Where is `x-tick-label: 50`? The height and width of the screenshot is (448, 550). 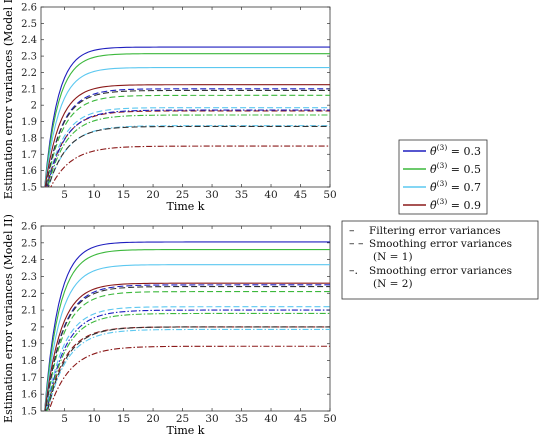
x-tick-label: 50 is located at coordinates (329, 195).